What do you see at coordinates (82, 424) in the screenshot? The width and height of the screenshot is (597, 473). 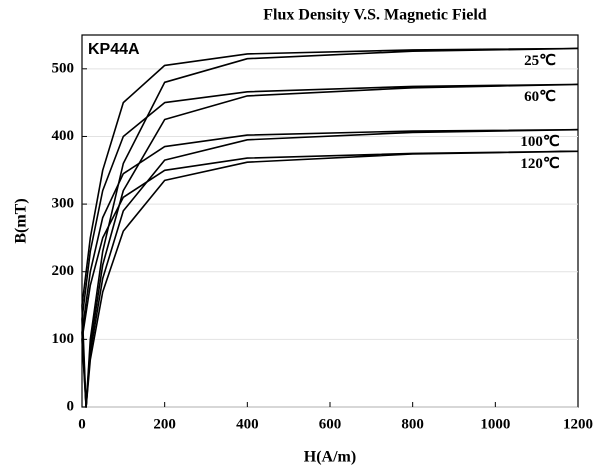 I see `x-tick-label: 0` at bounding box center [82, 424].